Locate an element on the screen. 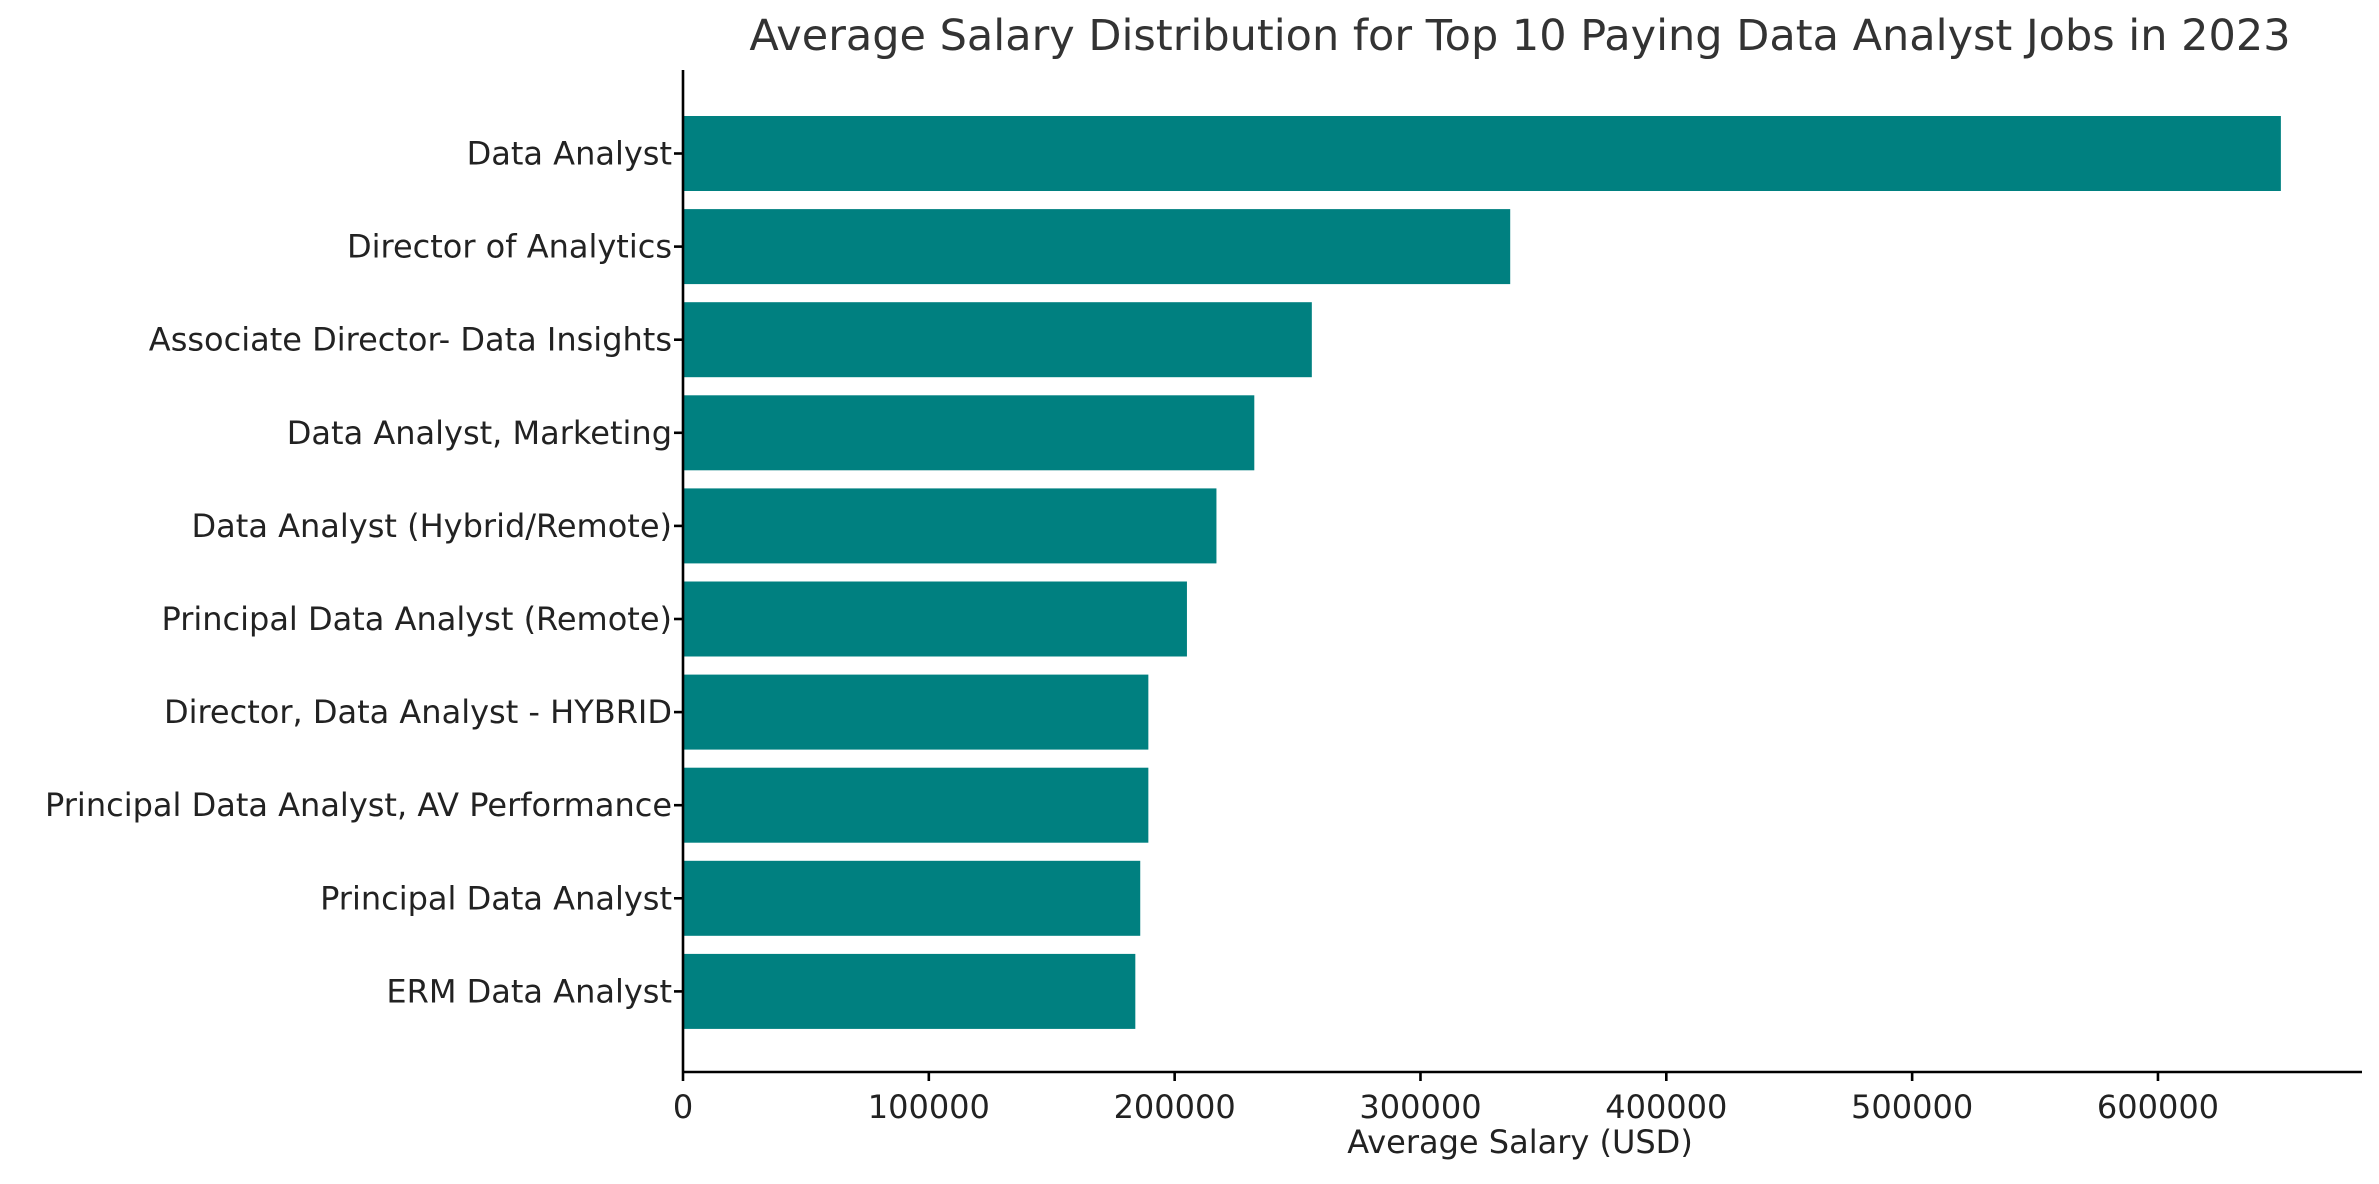 This screenshot has height=1184, width=2379. category-label: Director, Data Analyst - HYBRID is located at coordinates (418, 712).